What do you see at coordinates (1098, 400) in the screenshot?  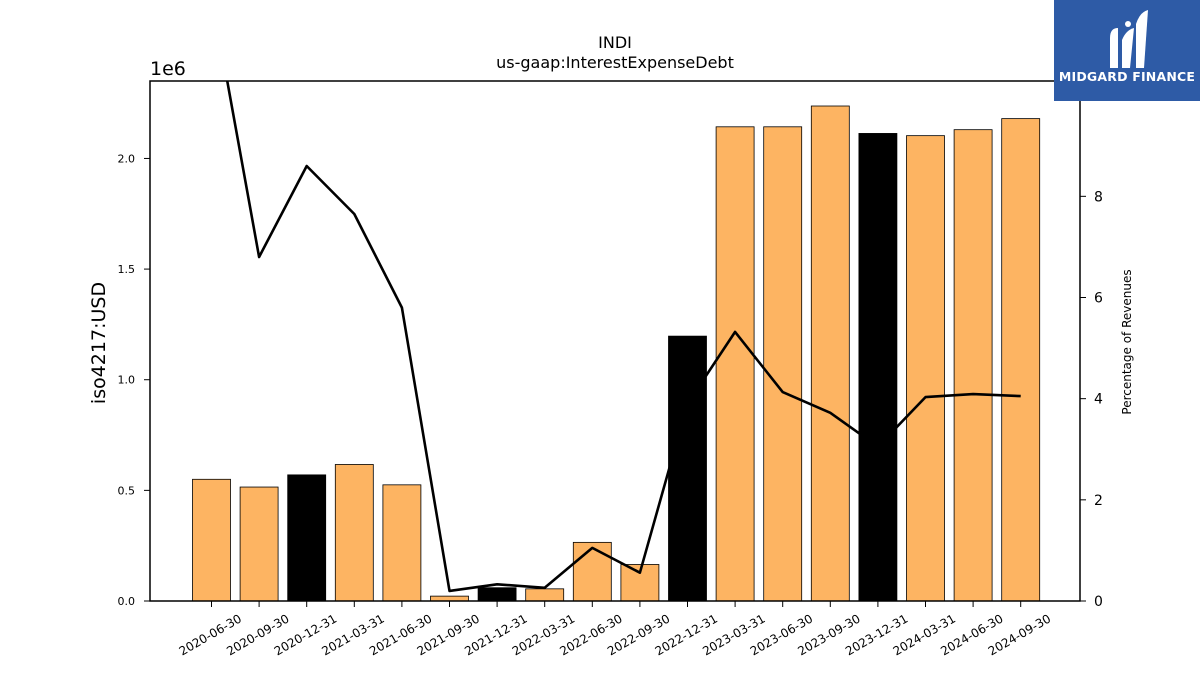 I see `y2-tick-label: 4` at bounding box center [1098, 400].